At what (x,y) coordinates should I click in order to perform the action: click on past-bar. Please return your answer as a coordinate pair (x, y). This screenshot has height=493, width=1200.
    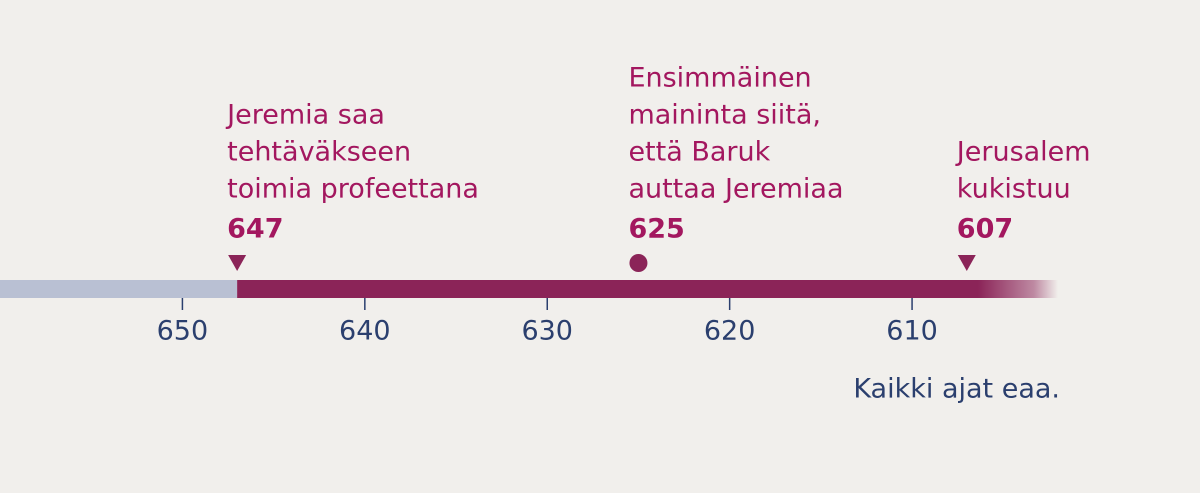
    Looking at the image, I should click on (119, 289).